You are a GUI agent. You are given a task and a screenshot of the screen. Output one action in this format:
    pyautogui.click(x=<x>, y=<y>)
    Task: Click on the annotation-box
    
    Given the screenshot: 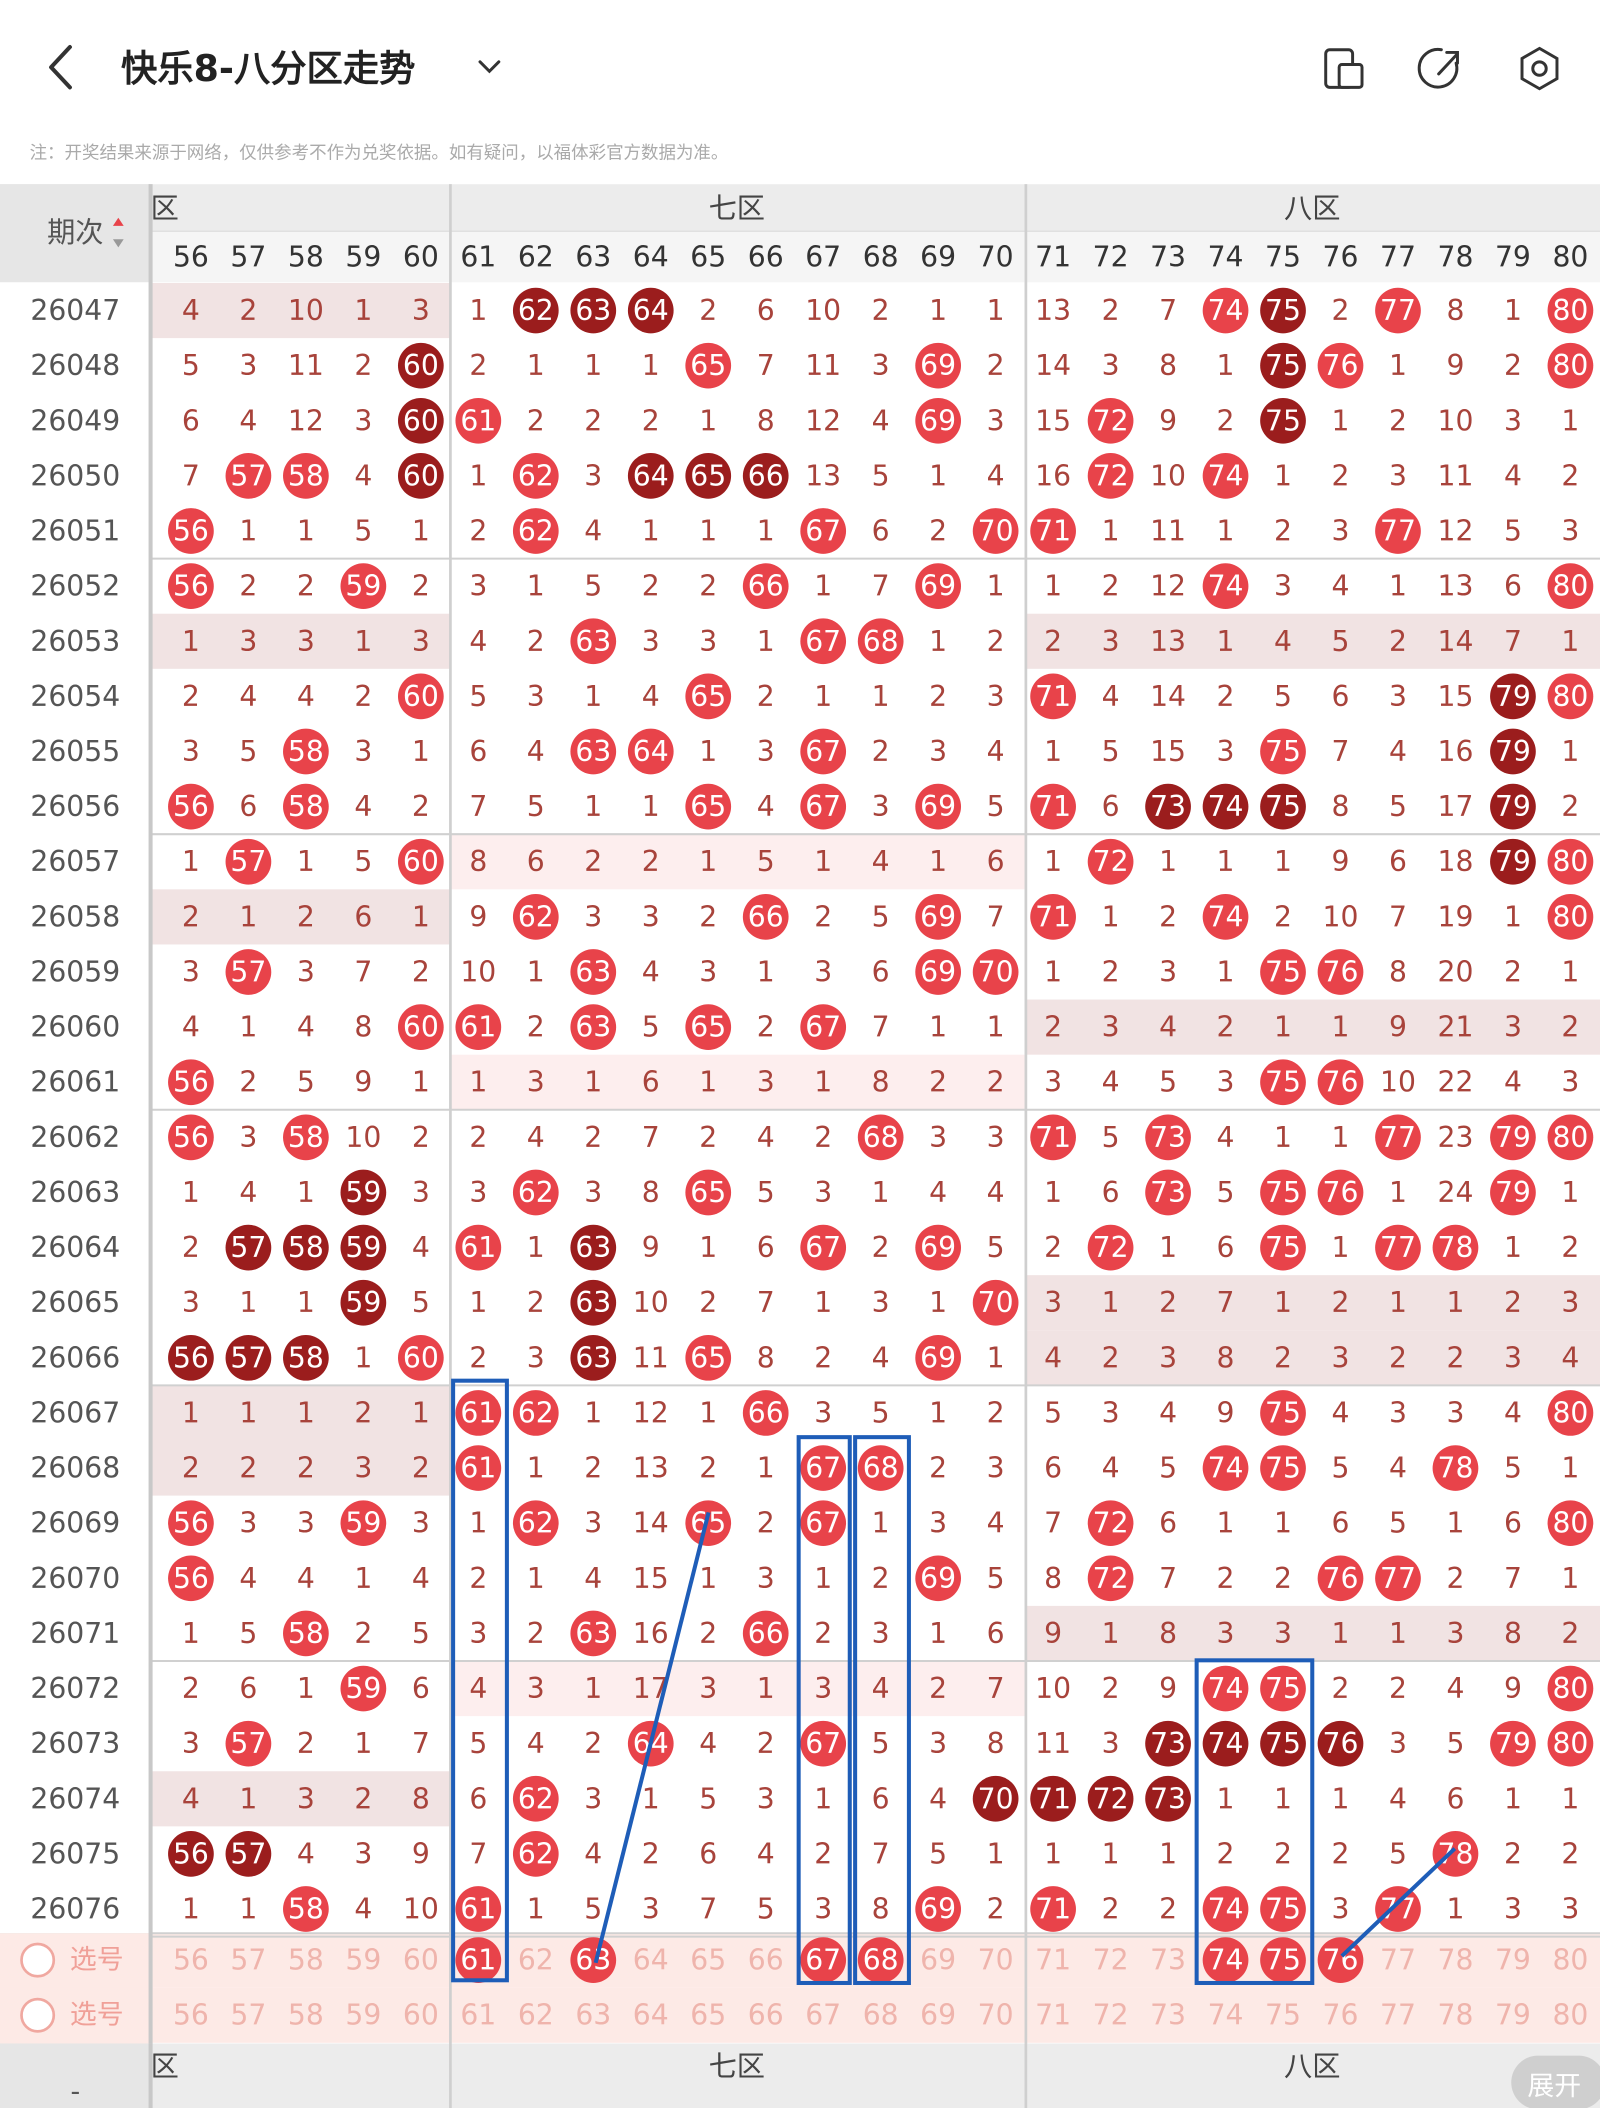 What is the action you would take?
    pyautogui.click(x=882, y=1710)
    